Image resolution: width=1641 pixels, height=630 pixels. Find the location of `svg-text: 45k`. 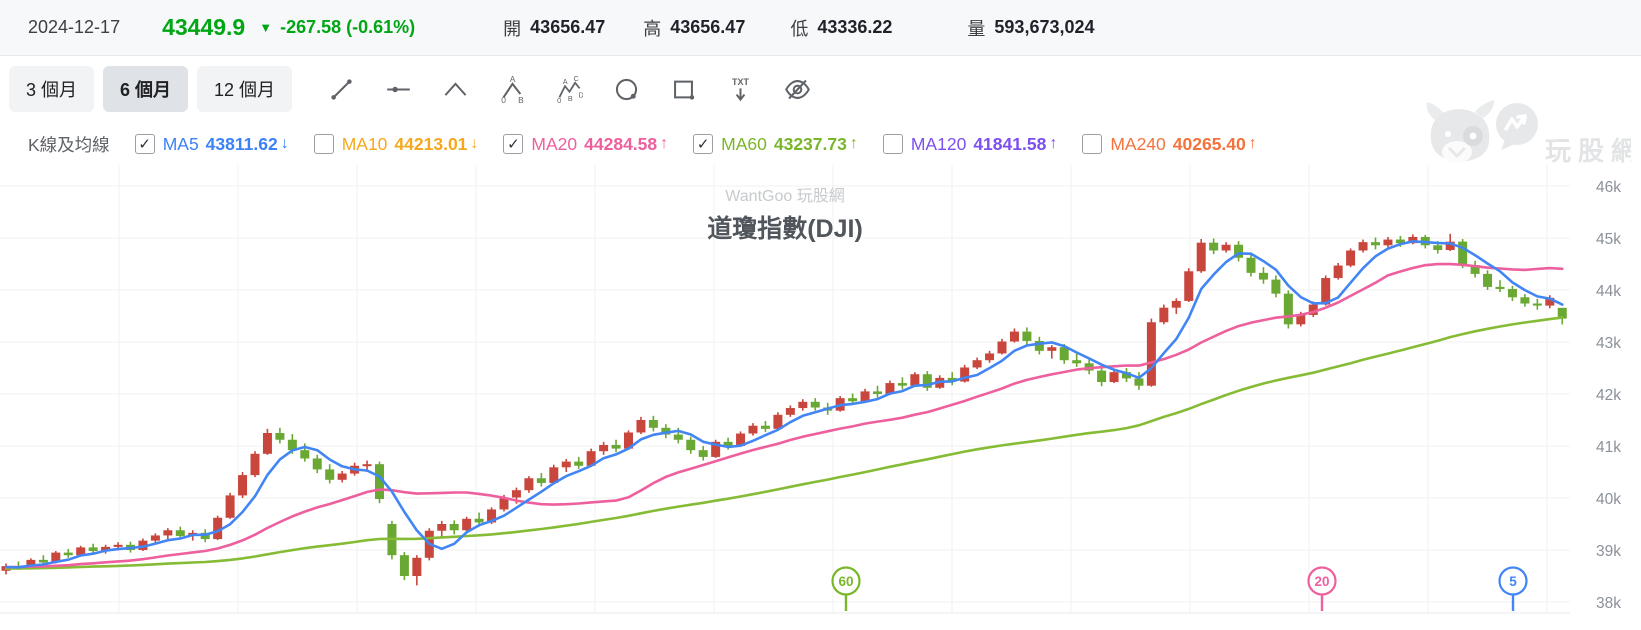

svg-text: 45k is located at coordinates (1608, 239).